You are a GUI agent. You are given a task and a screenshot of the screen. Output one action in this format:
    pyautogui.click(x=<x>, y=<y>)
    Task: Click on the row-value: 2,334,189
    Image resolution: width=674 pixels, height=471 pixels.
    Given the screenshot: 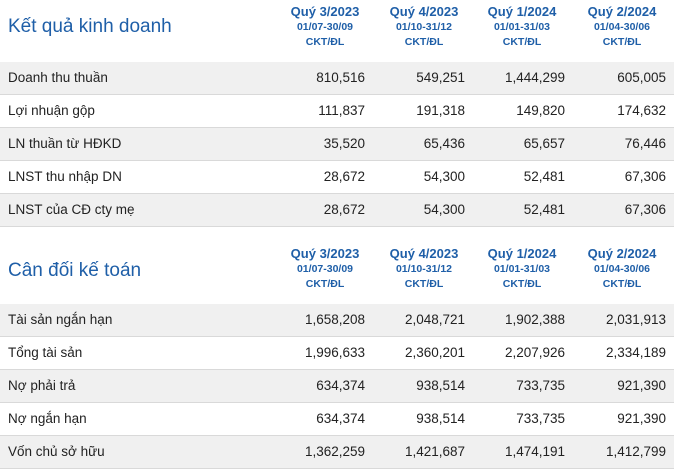 What is the action you would take?
    pyautogui.click(x=635, y=352)
    